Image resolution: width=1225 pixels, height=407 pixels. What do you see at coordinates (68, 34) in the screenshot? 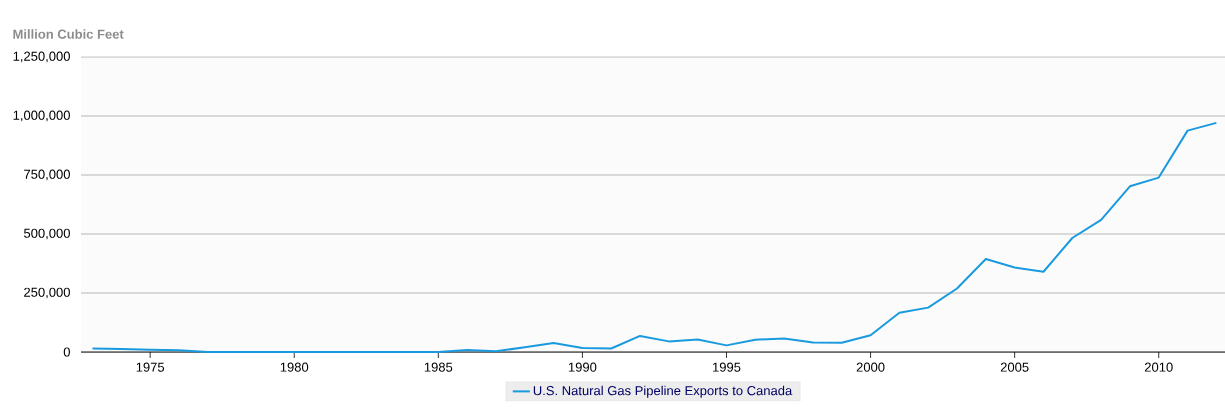
I see `y-axis-title: Million Cubic Feet` at bounding box center [68, 34].